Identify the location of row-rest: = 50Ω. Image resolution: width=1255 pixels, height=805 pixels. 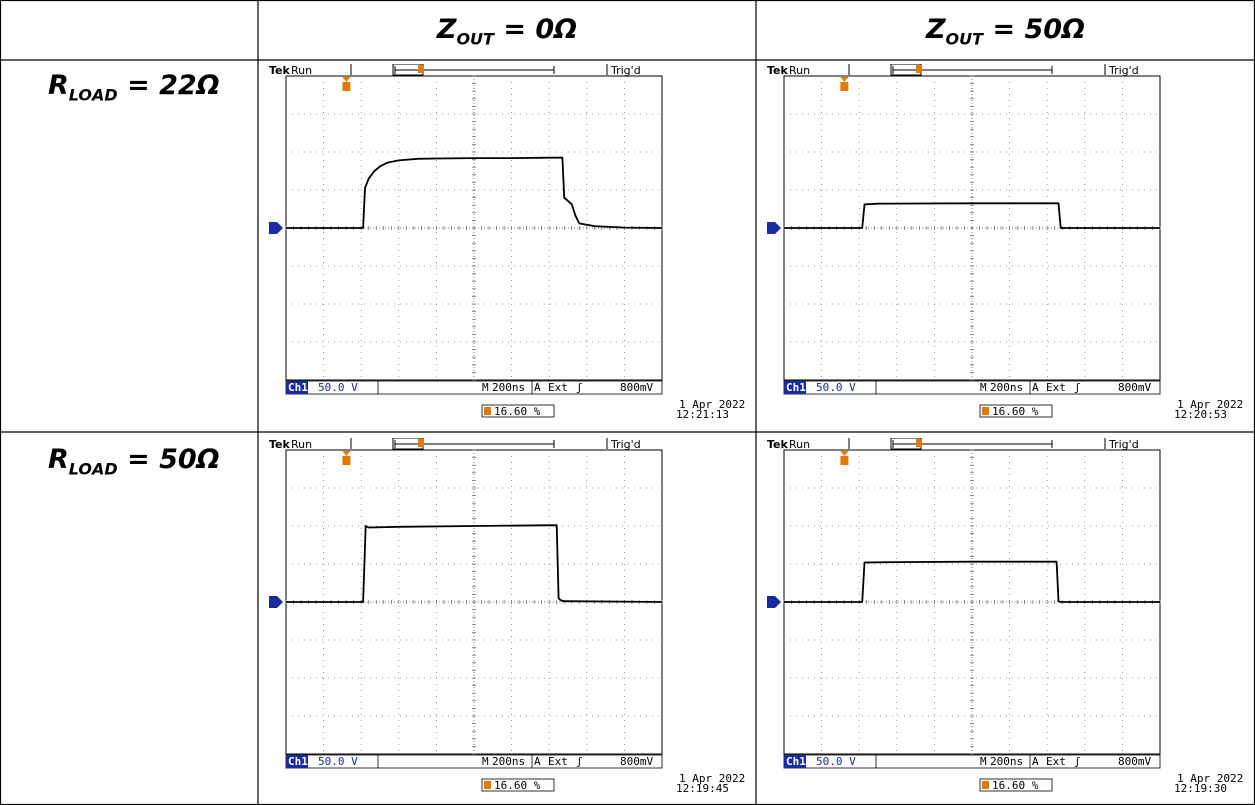
(168, 459).